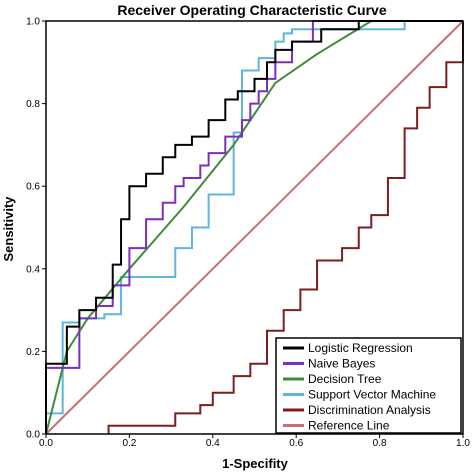 This screenshot has width=474, height=474. I want to click on y-tick-label: 0.0, so click(33, 435).